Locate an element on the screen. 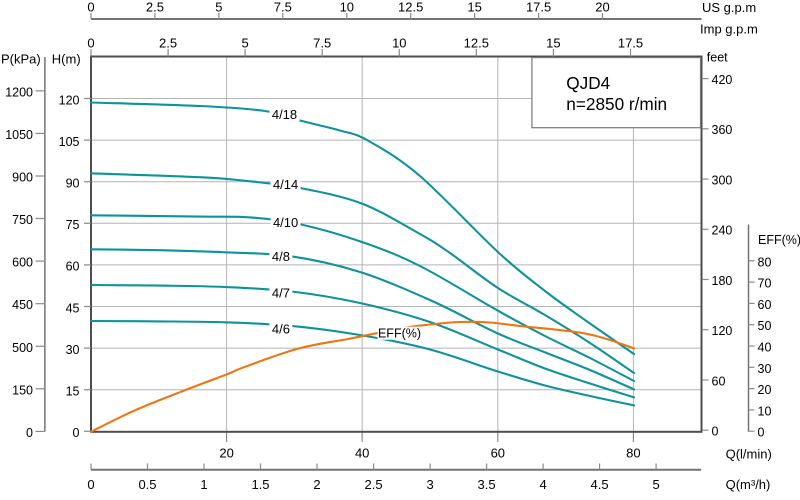 This screenshot has width=800, height=500. svg-text: Q(m³/h) is located at coordinates (748, 484).